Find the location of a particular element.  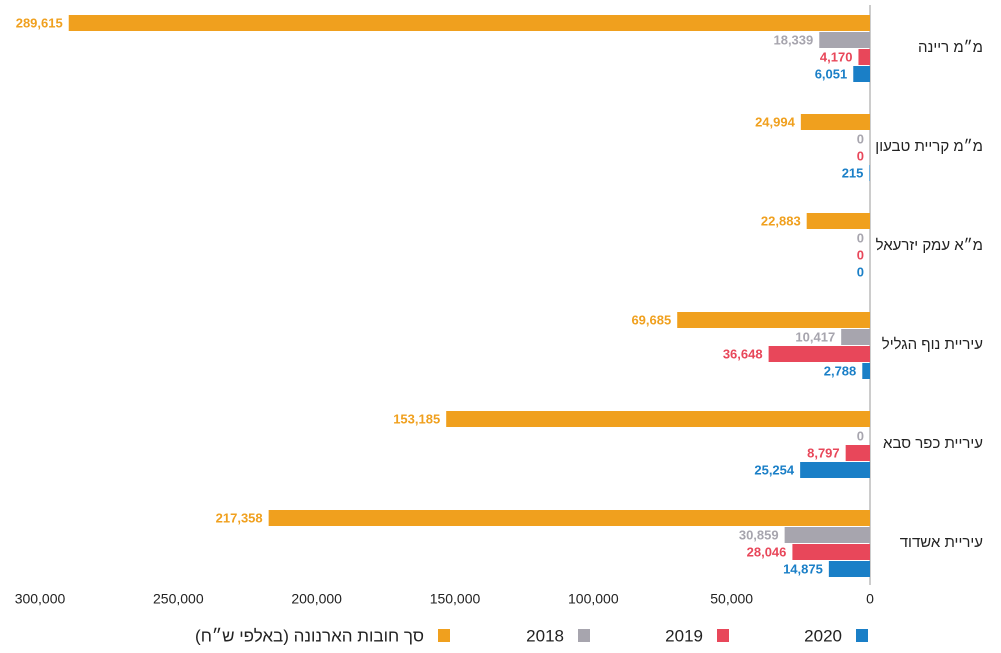

x-tick-label: 0 is located at coordinates (870, 599).